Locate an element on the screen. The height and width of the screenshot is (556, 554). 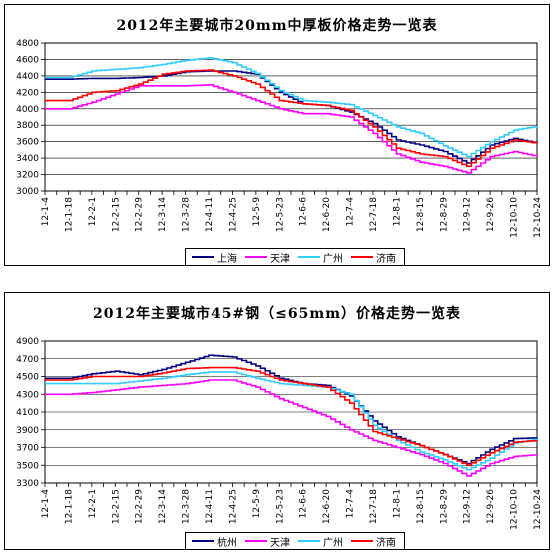
y-tick-label: 4700 is located at coordinates (27, 360).